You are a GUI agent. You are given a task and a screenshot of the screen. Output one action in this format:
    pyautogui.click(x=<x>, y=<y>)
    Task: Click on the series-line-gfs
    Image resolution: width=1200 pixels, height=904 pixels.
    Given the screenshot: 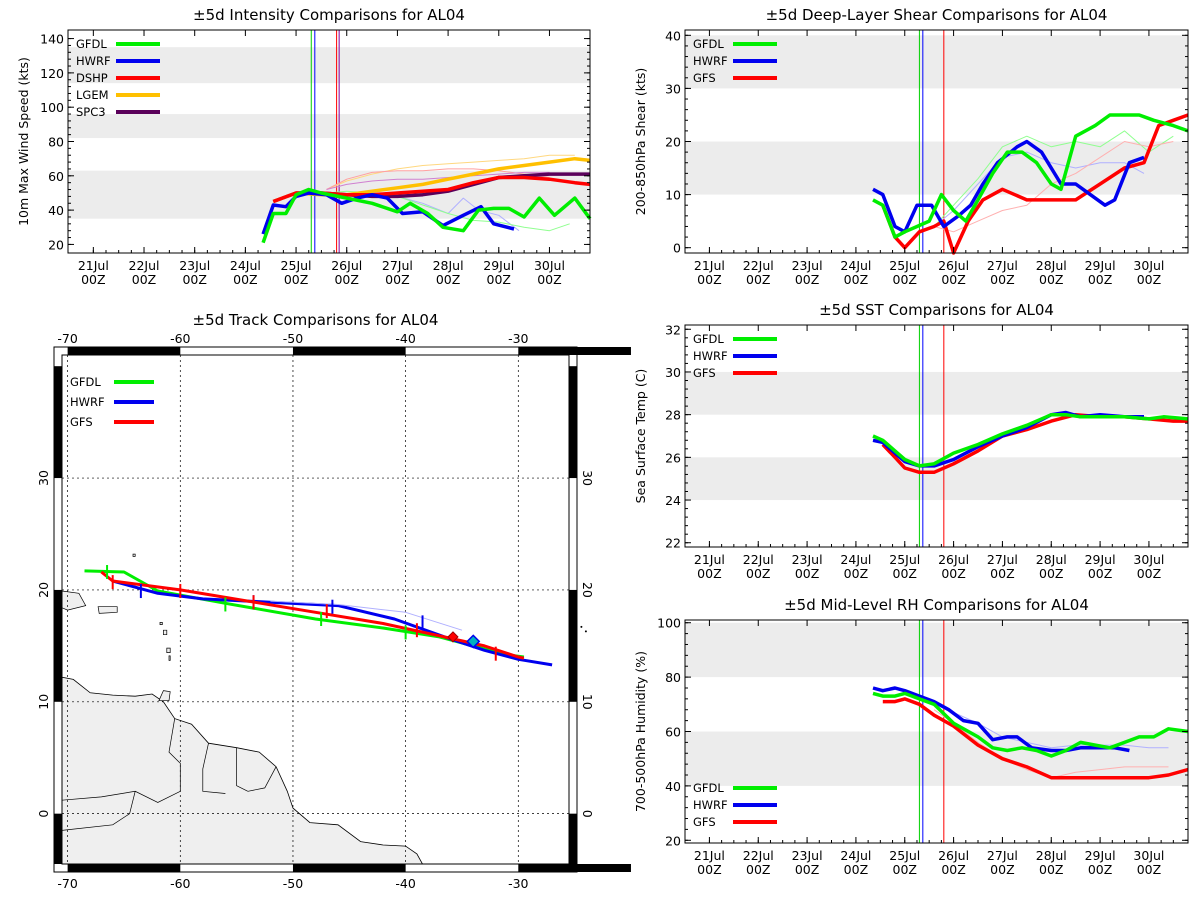 What is the action you would take?
    pyautogui.click(x=1035, y=184)
    